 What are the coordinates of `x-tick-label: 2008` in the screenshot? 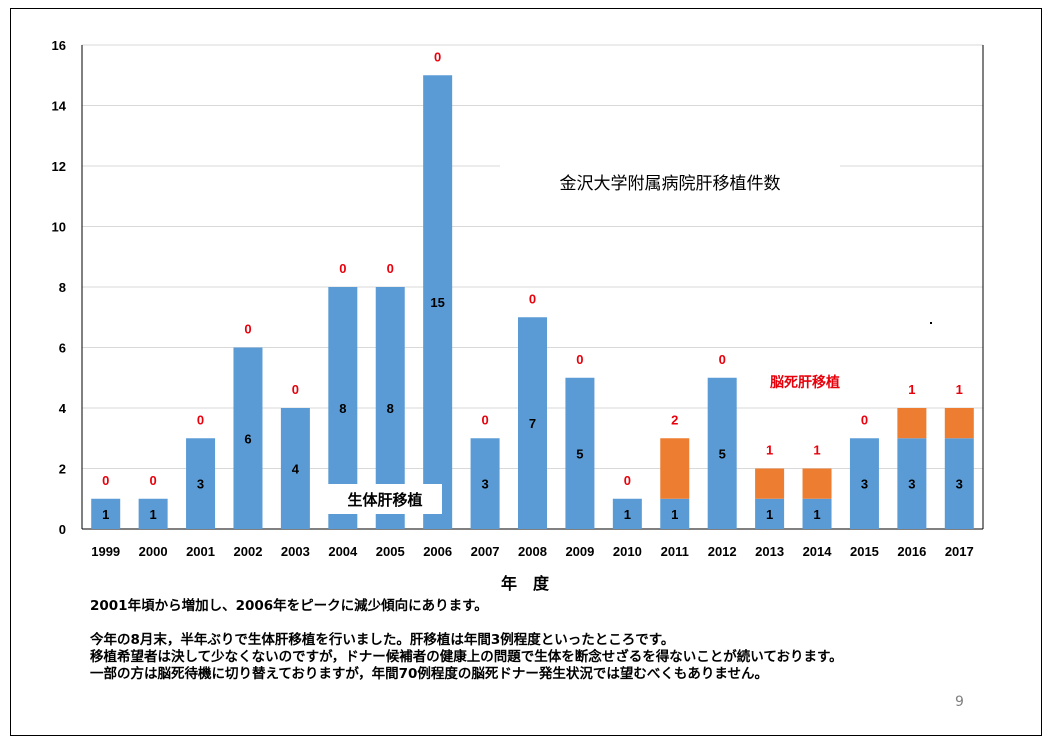 It's located at (532, 551).